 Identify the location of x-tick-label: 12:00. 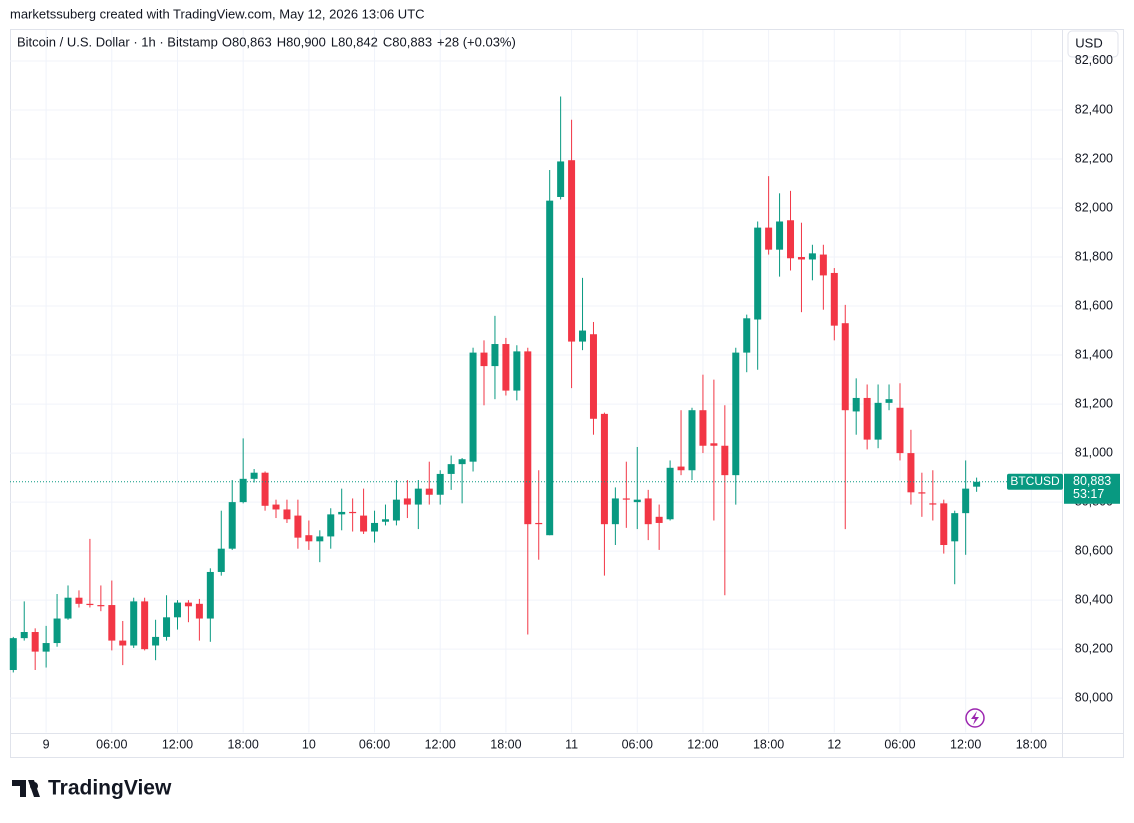
(702, 744).